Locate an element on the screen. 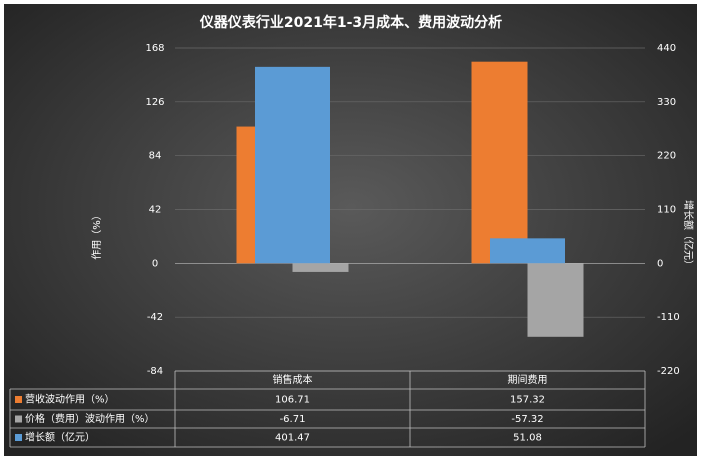  y2-tick-label: 0 is located at coordinates (660, 263).